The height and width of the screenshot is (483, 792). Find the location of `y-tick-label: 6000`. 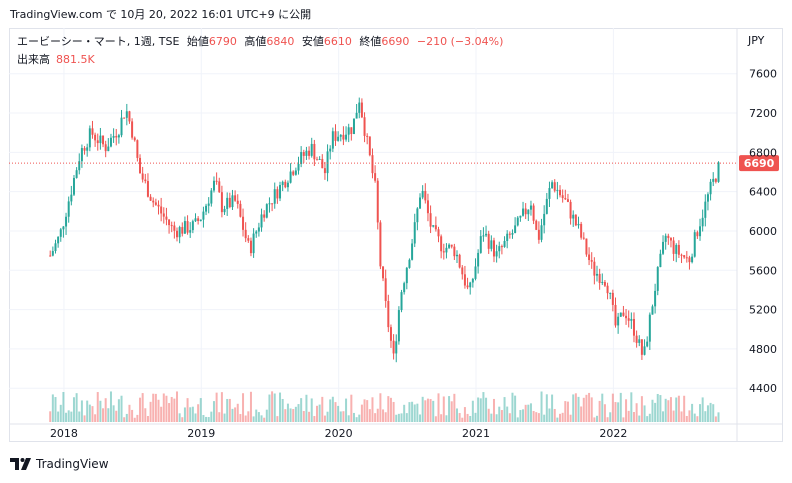

y-tick-label: 6000 is located at coordinates (763, 231).